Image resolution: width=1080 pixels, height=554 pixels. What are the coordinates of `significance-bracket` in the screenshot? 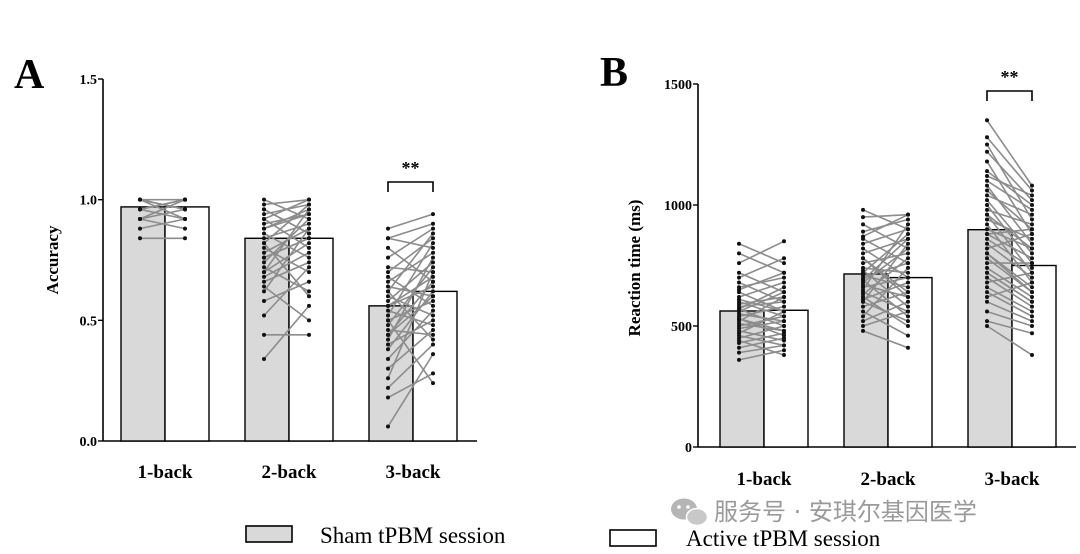 It's located at (1009, 95).